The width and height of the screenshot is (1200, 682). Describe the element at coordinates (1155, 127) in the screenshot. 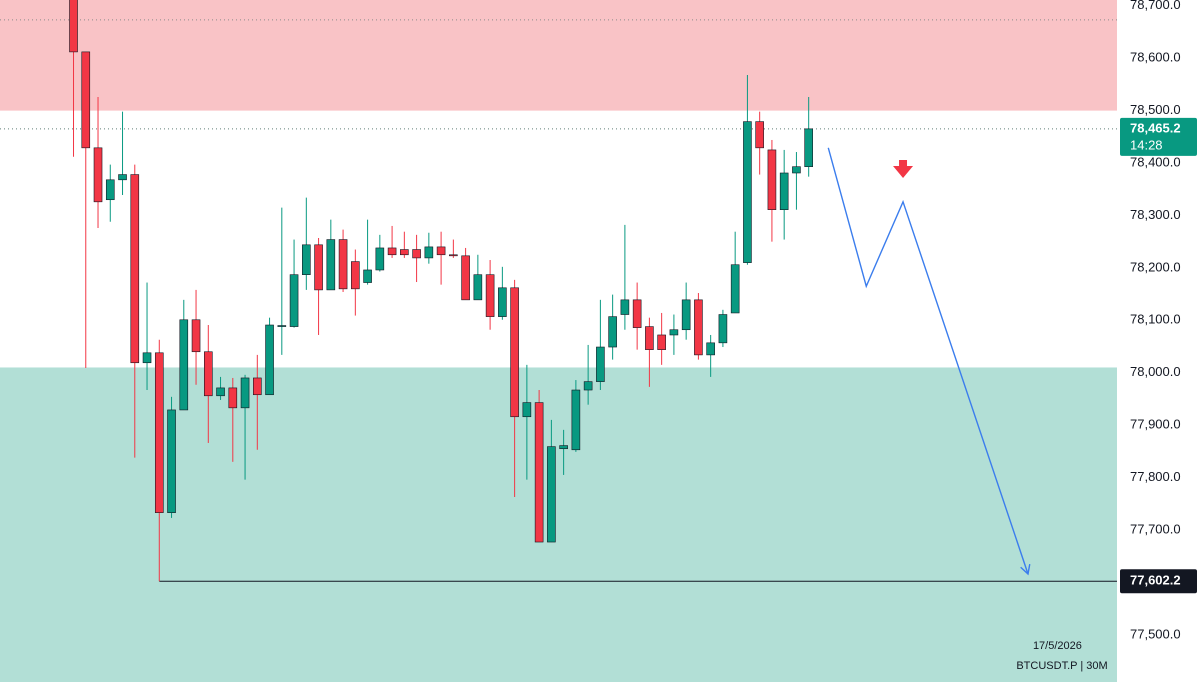

I see `last-price-label: 78,465.2` at that location.